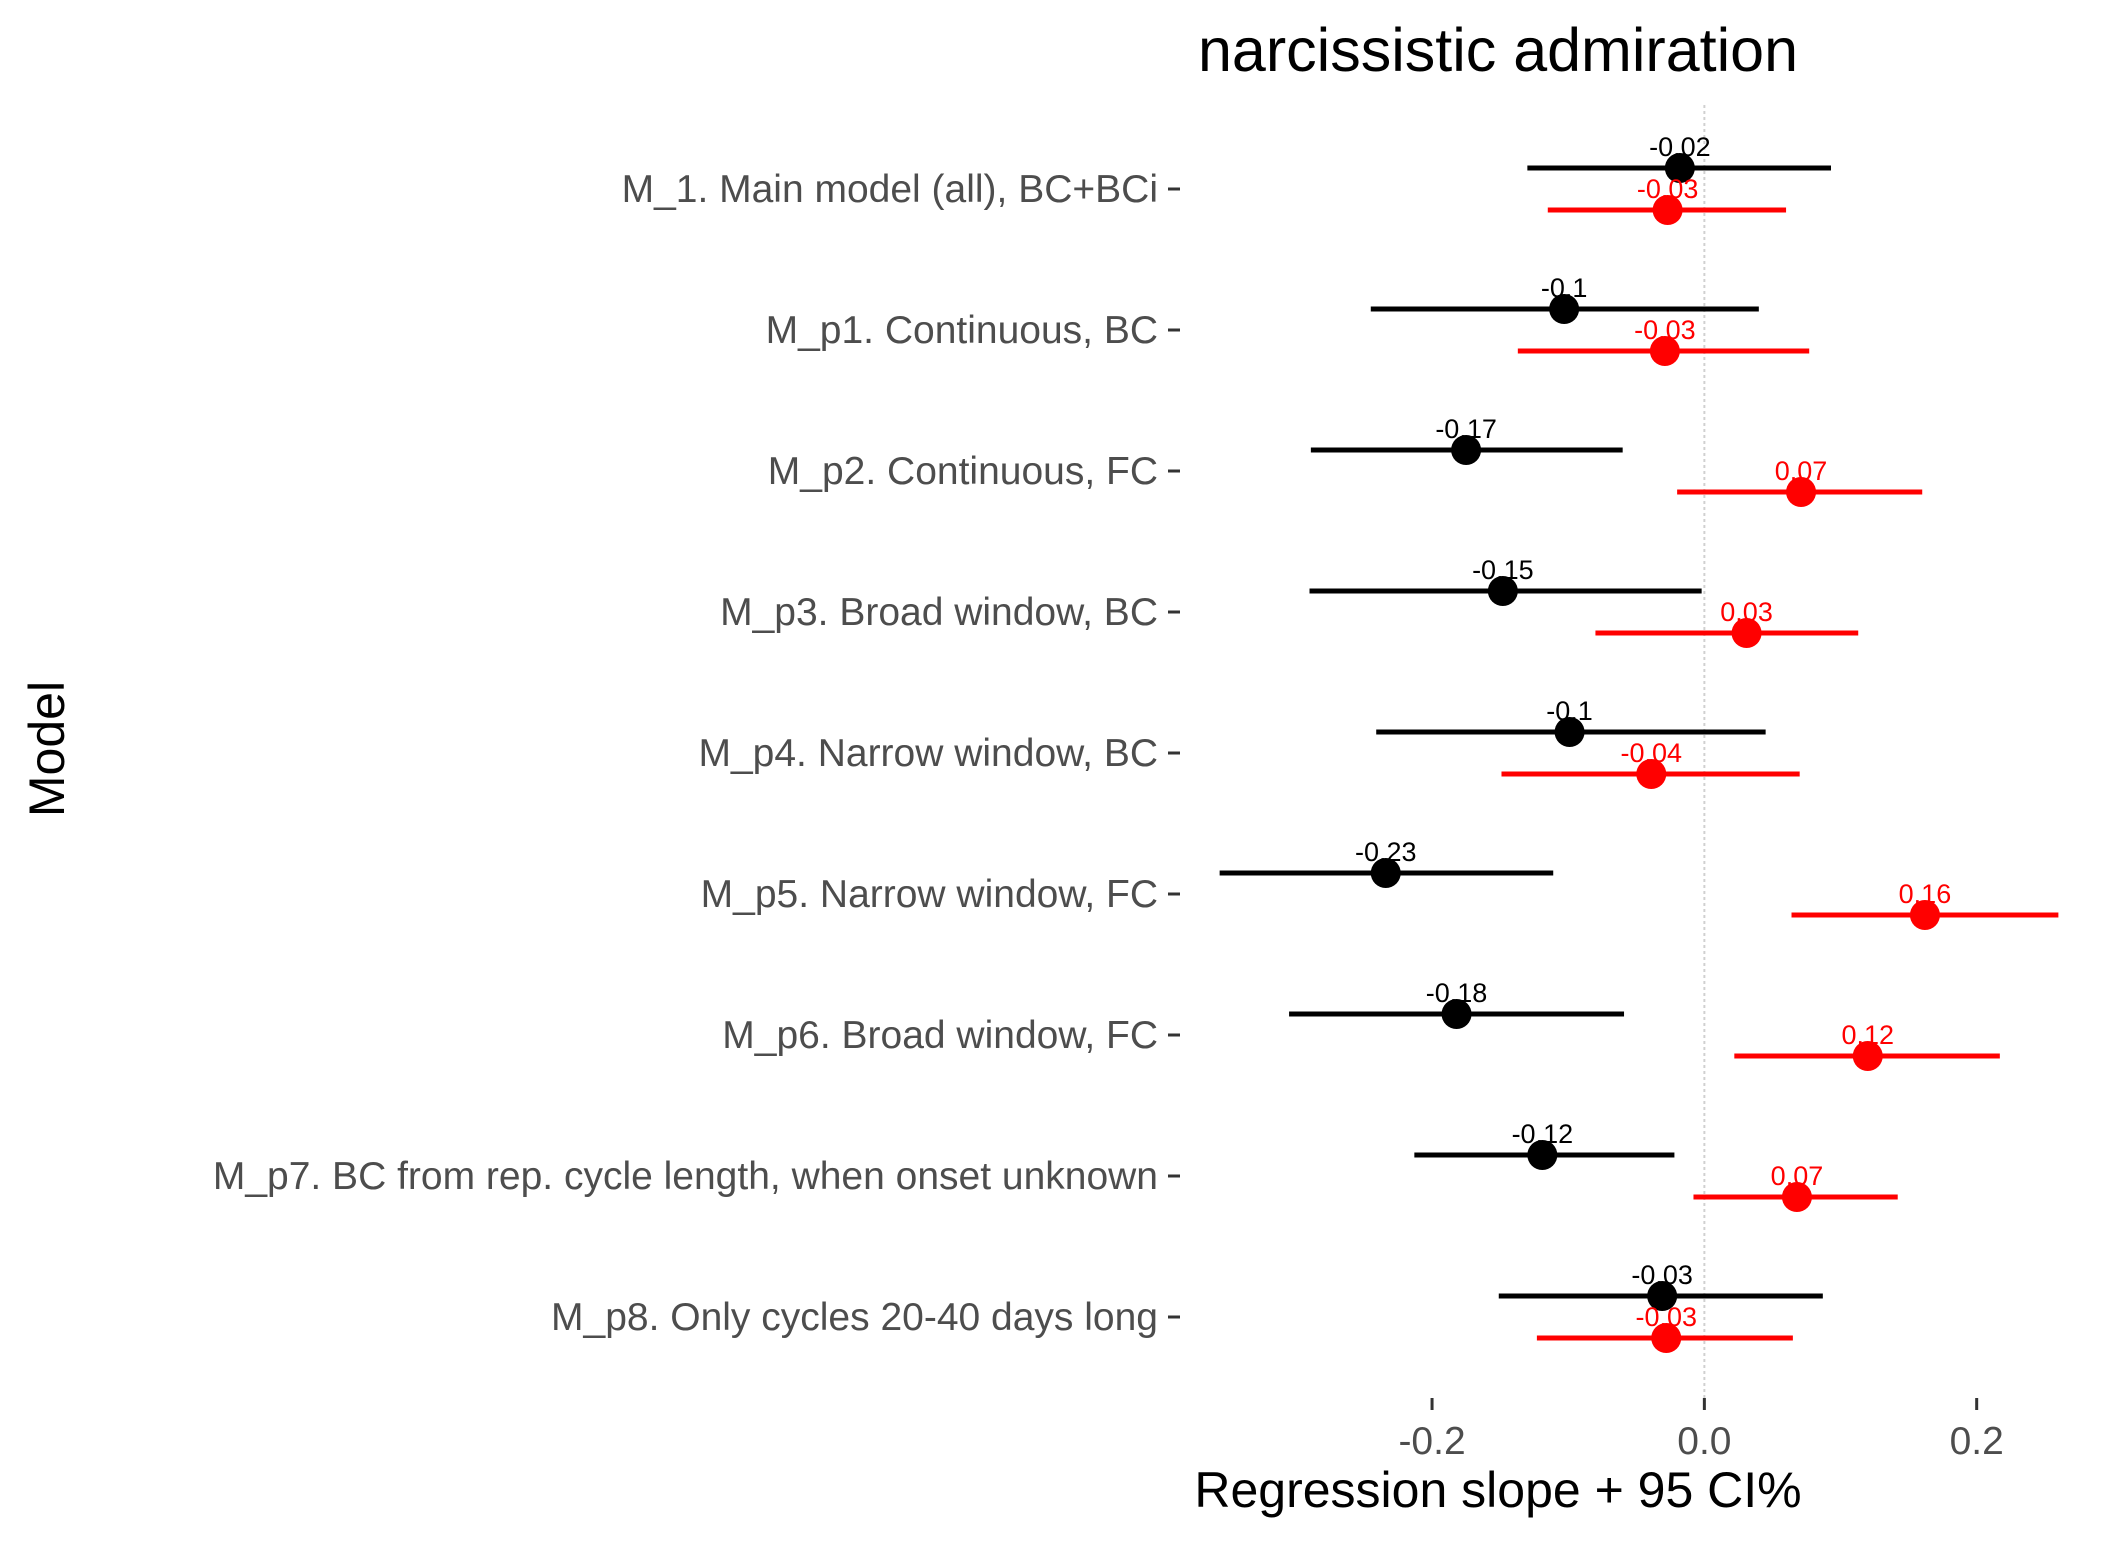 This screenshot has width=2112, height=1541. What do you see at coordinates (940, 1035) in the screenshot?
I see `y-tick-label: M_p6. Broad window, FC` at bounding box center [940, 1035].